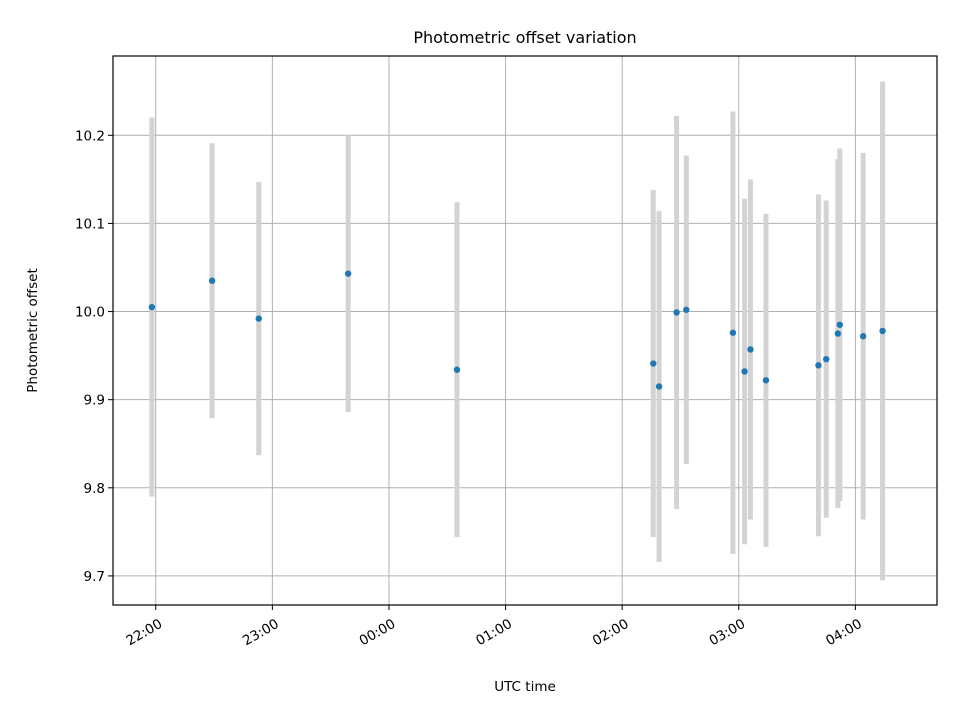  I want to click on x-tick-label: 03:00, so click(727, 632).